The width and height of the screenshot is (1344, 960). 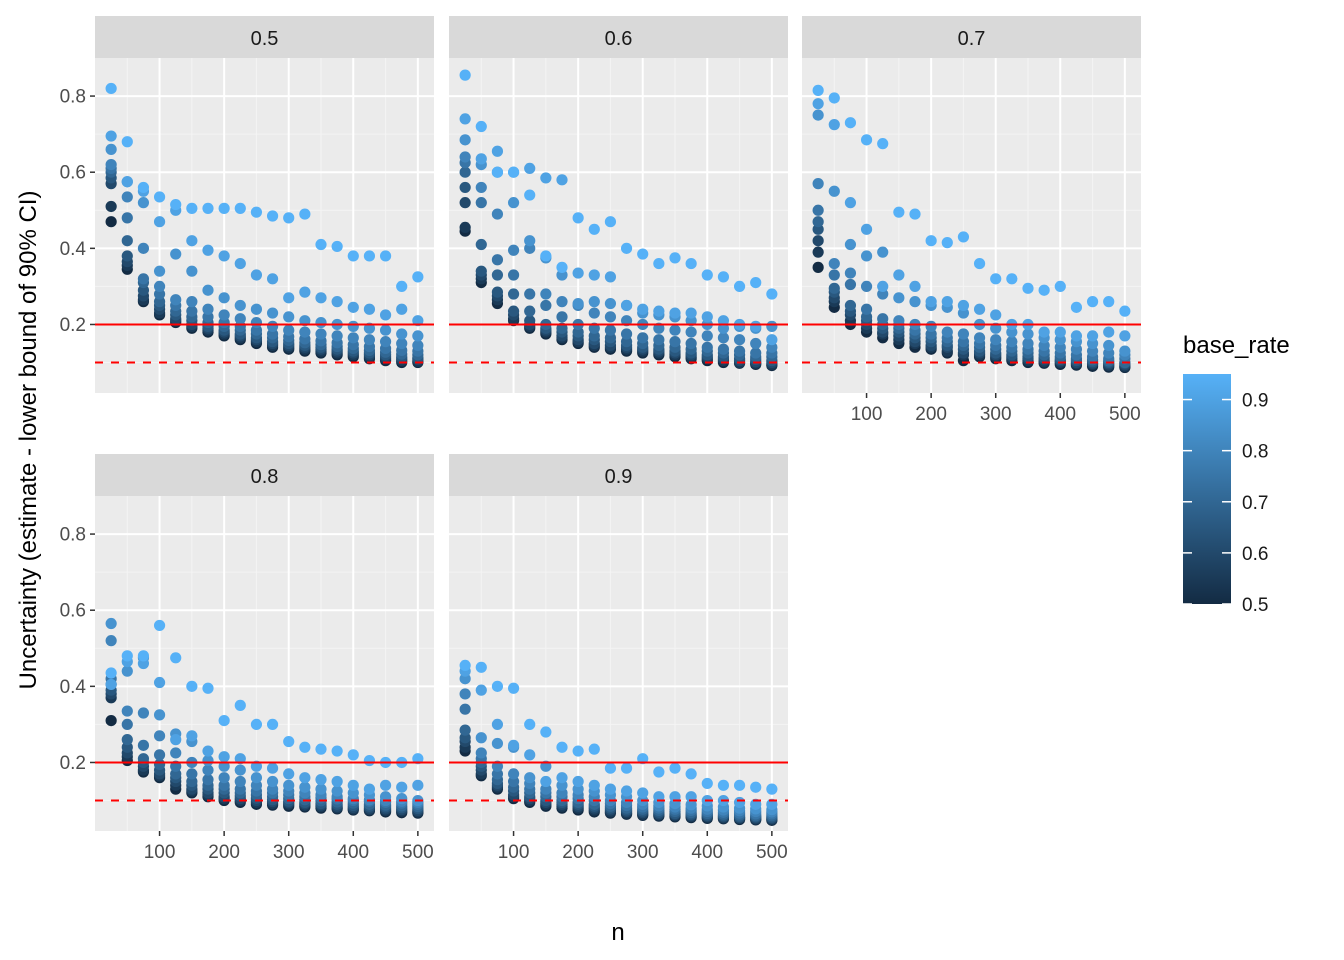 I want to click on facet-strip-label: 0.7, so click(x=972, y=39).